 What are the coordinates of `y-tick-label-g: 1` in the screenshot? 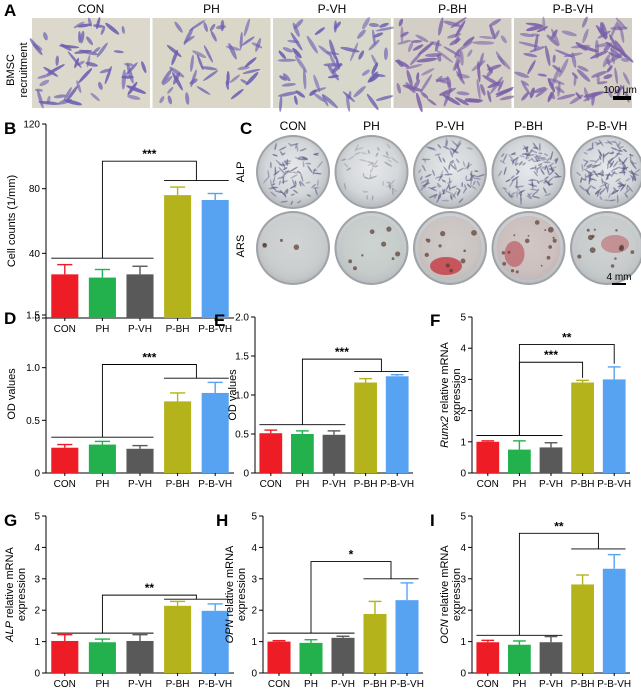 It's located at (37, 642).